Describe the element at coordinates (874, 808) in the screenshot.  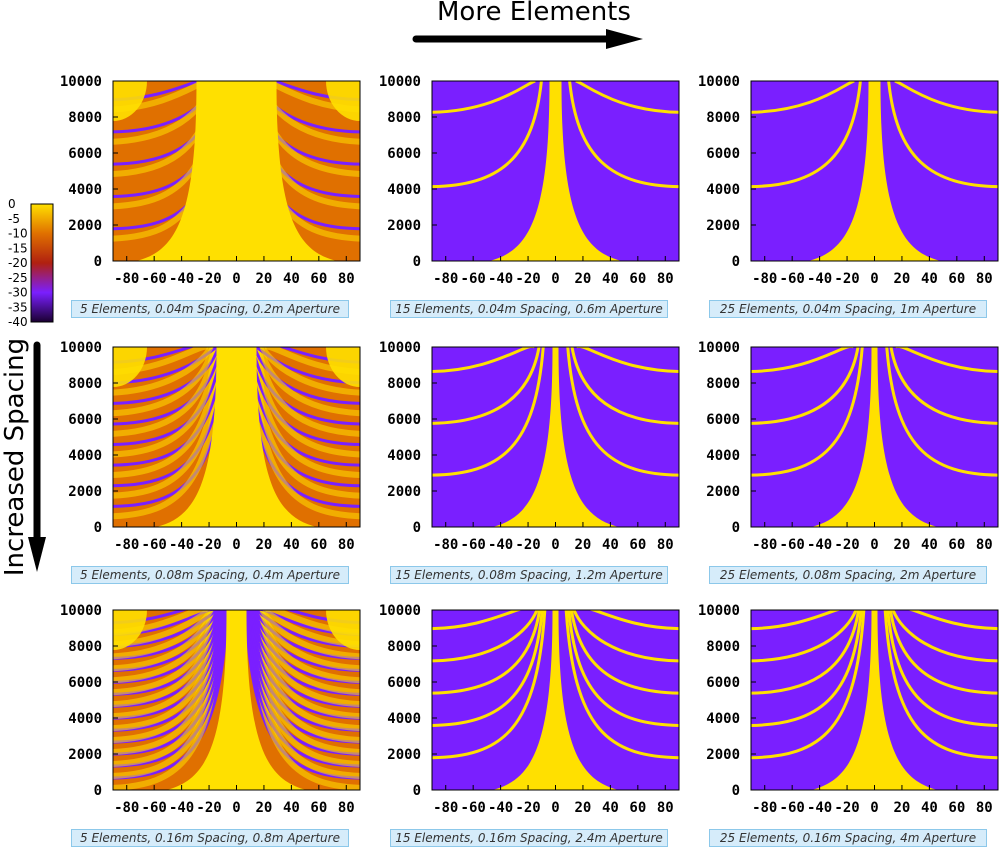
I see `x-tick-label: 0` at that location.